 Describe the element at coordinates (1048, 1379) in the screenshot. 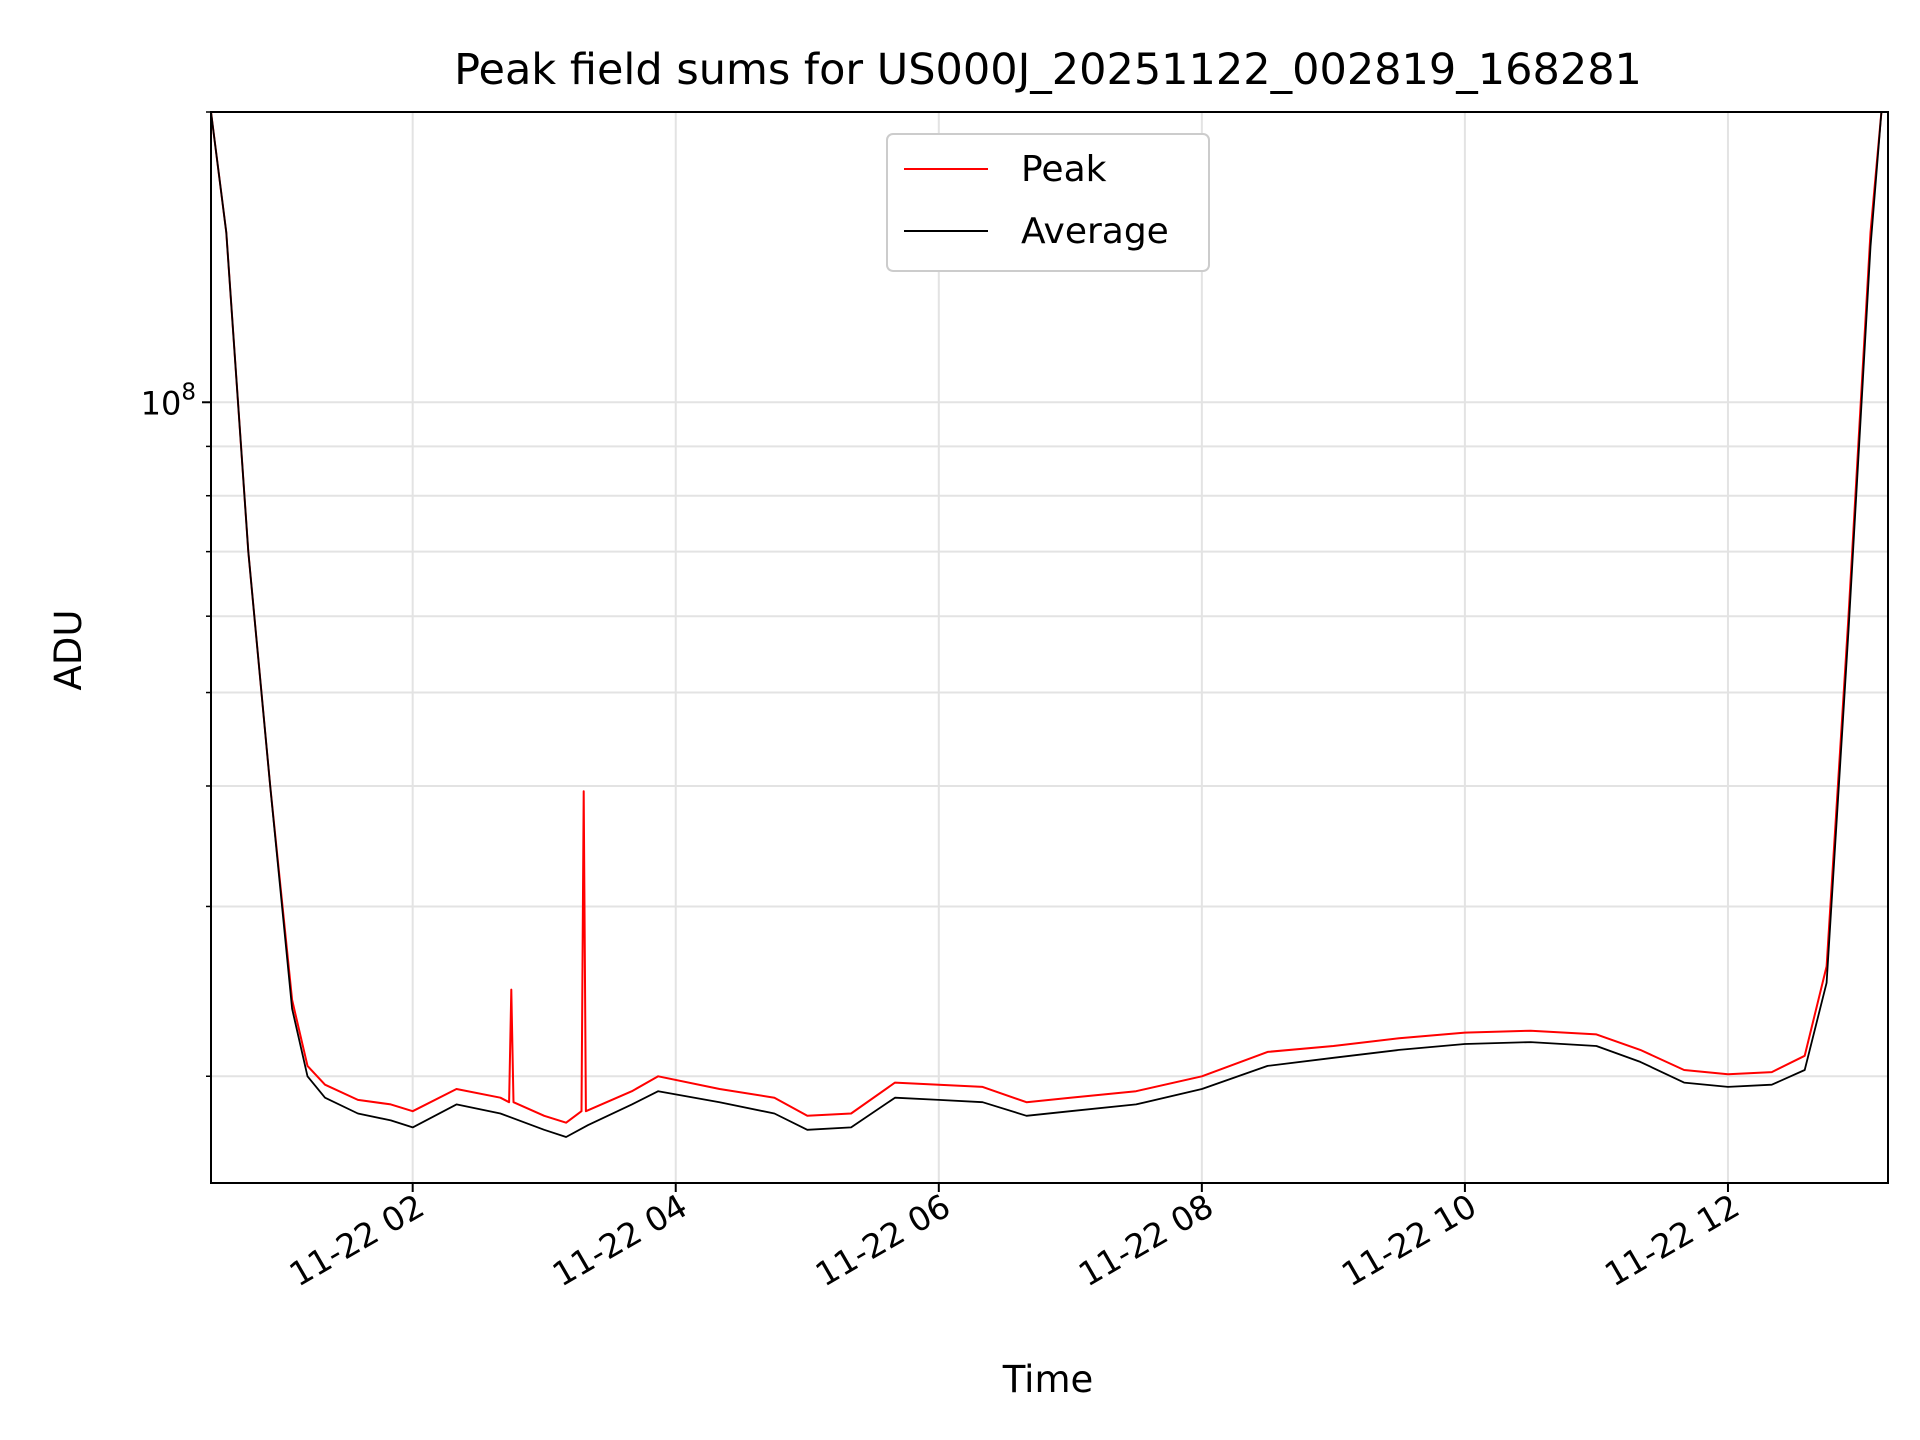

I see `x-axis-label: Time` at that location.